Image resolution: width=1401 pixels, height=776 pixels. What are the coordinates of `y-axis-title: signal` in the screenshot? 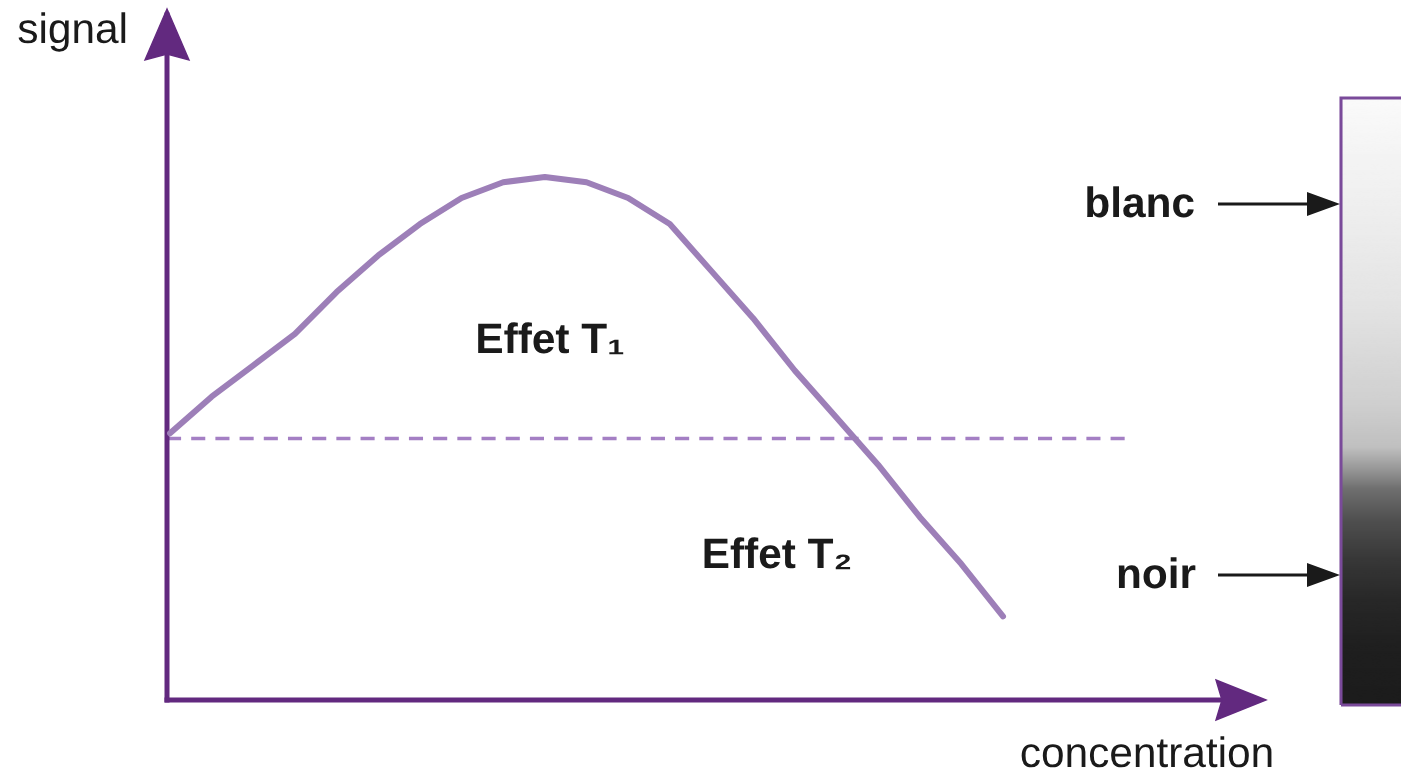 It's located at (72, 32).